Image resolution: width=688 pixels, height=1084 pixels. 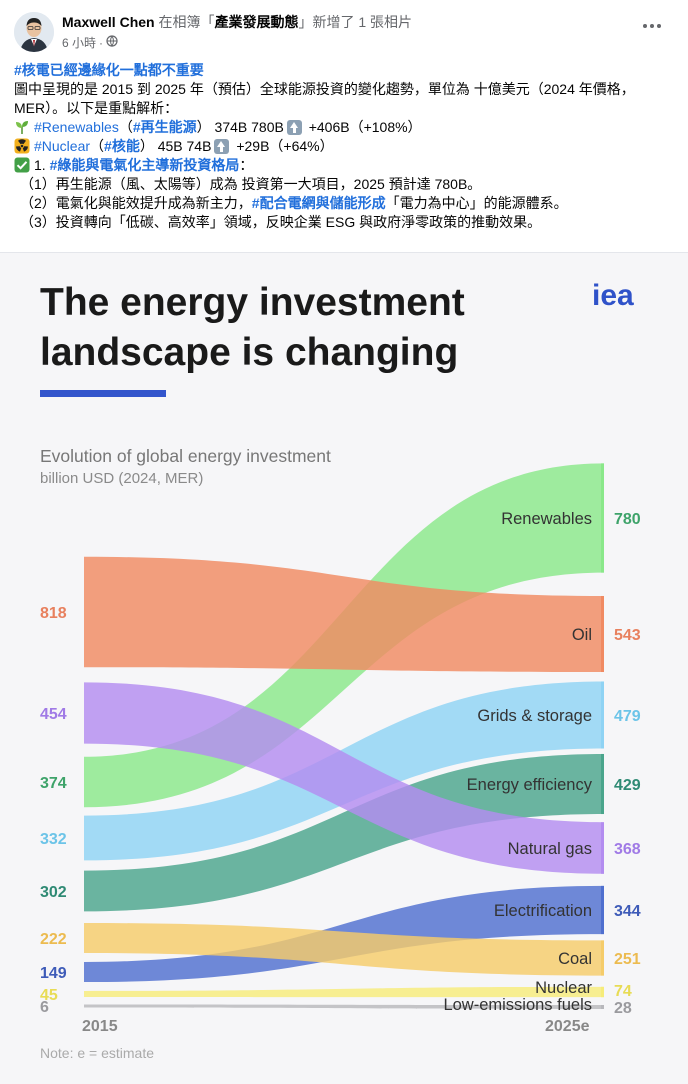 What do you see at coordinates (627, 635) in the screenshot?
I see `value-2025: 543` at bounding box center [627, 635].